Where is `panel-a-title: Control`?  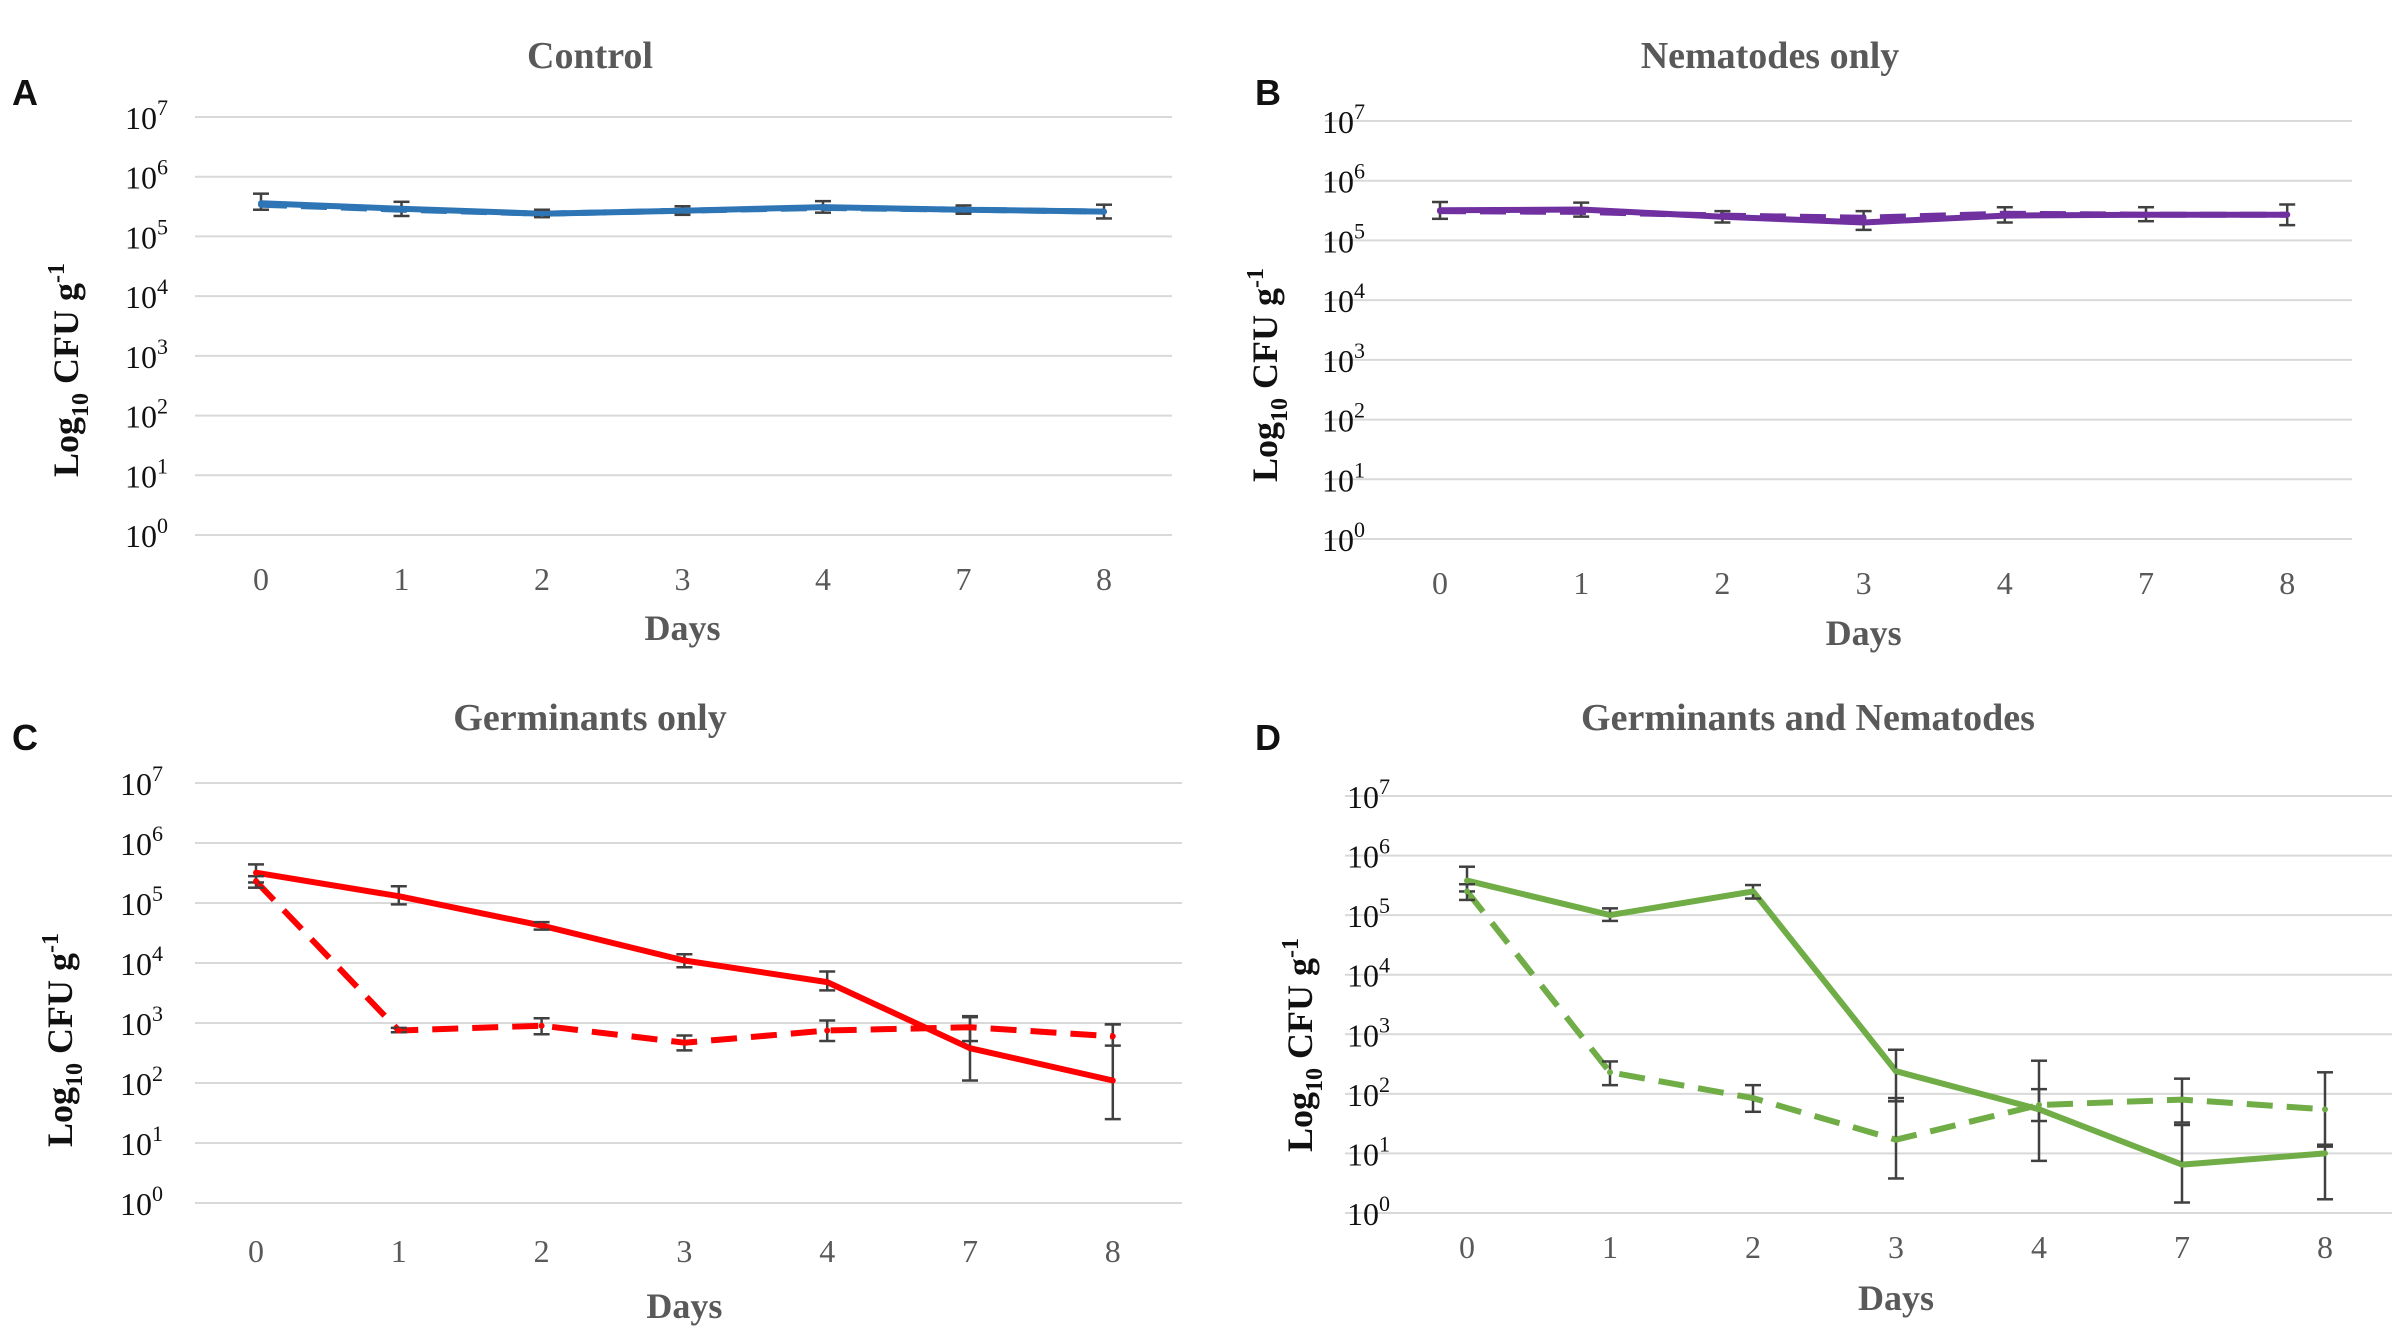 panel-a-title: Control is located at coordinates (590, 56).